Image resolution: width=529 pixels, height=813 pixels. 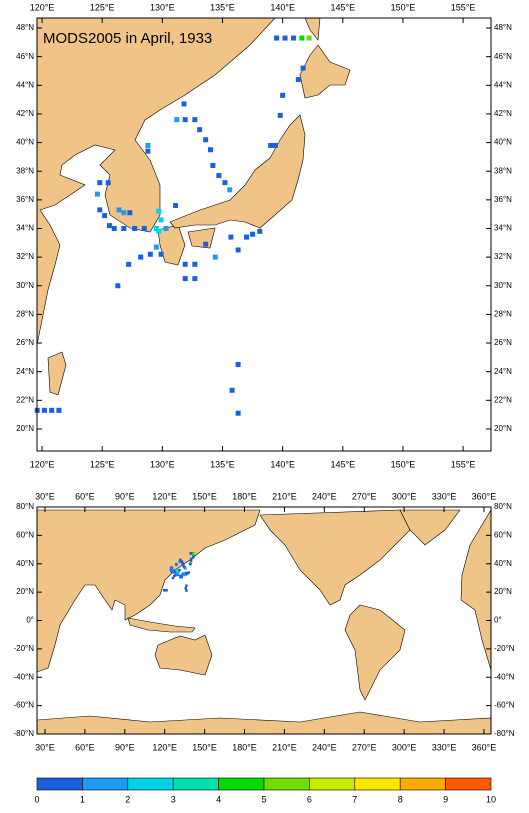 What do you see at coordinates (36, 799) in the screenshot?
I see `colorbar-label: 0` at bounding box center [36, 799].